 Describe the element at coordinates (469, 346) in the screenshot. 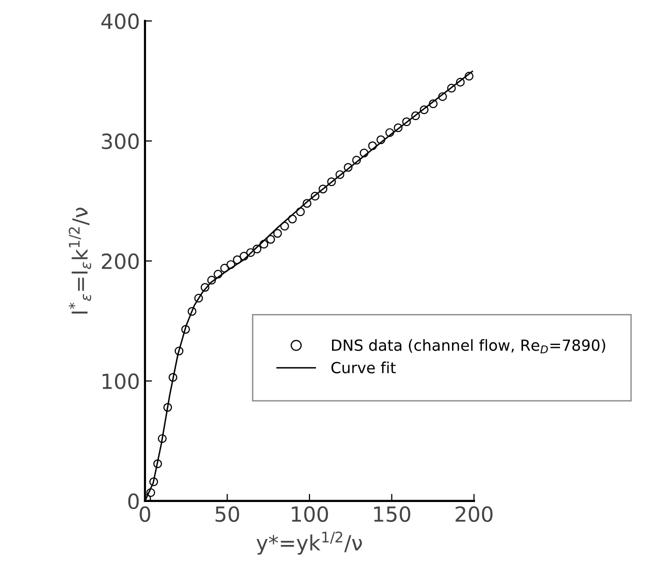

I see `legend-label: DNS data (channel flow, Re$_{D}$=7890)` at that location.